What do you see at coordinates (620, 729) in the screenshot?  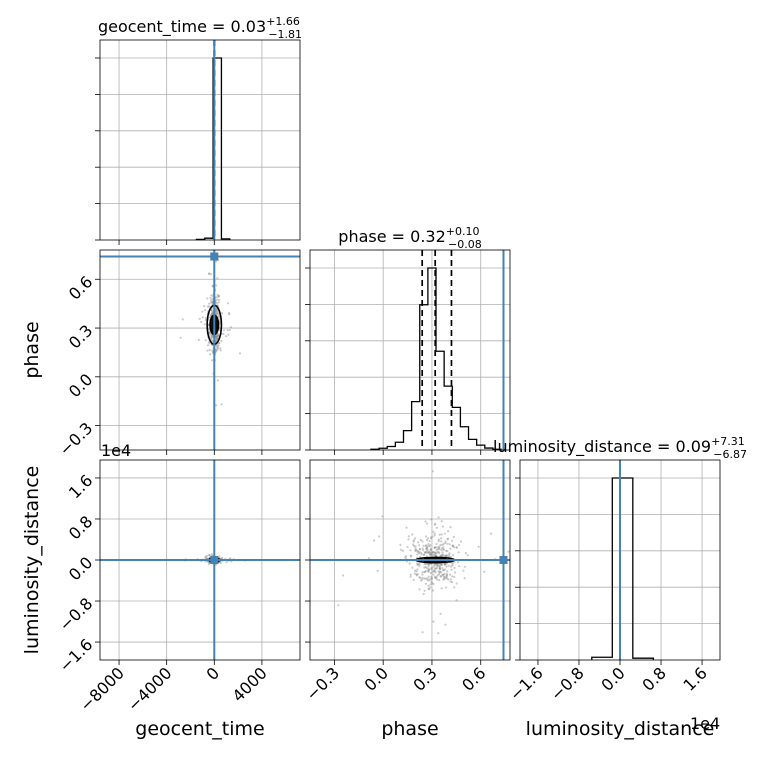 I see `xlabel-luminosity_distance: luminosity_distance` at bounding box center [620, 729].